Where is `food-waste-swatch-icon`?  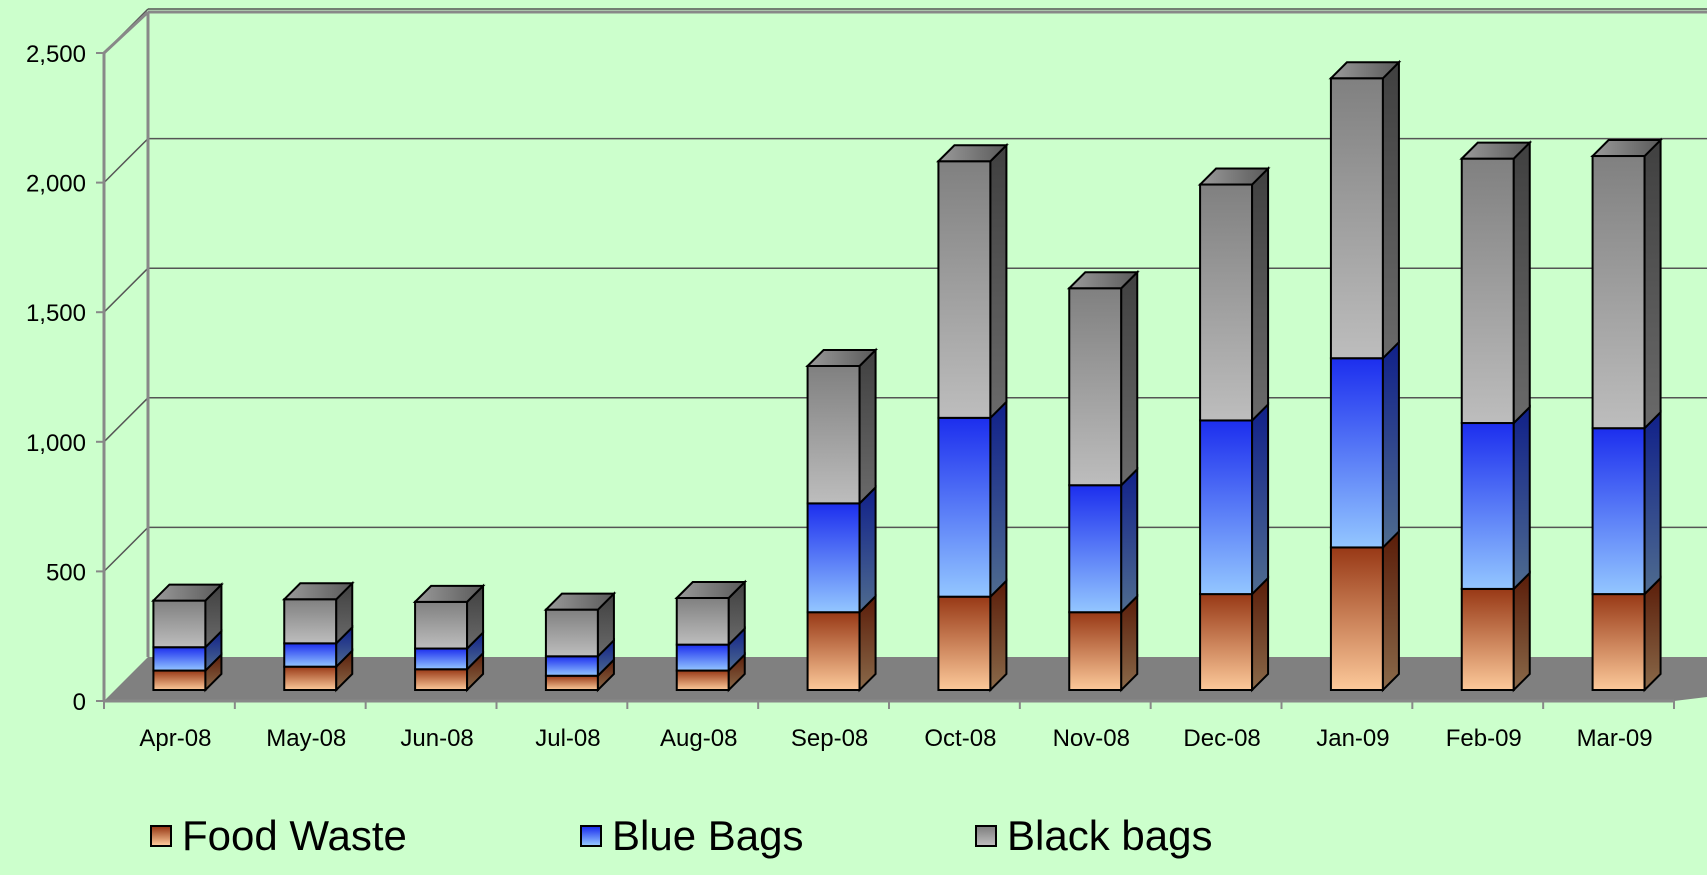
food-waste-swatch-icon is located at coordinates (161, 836).